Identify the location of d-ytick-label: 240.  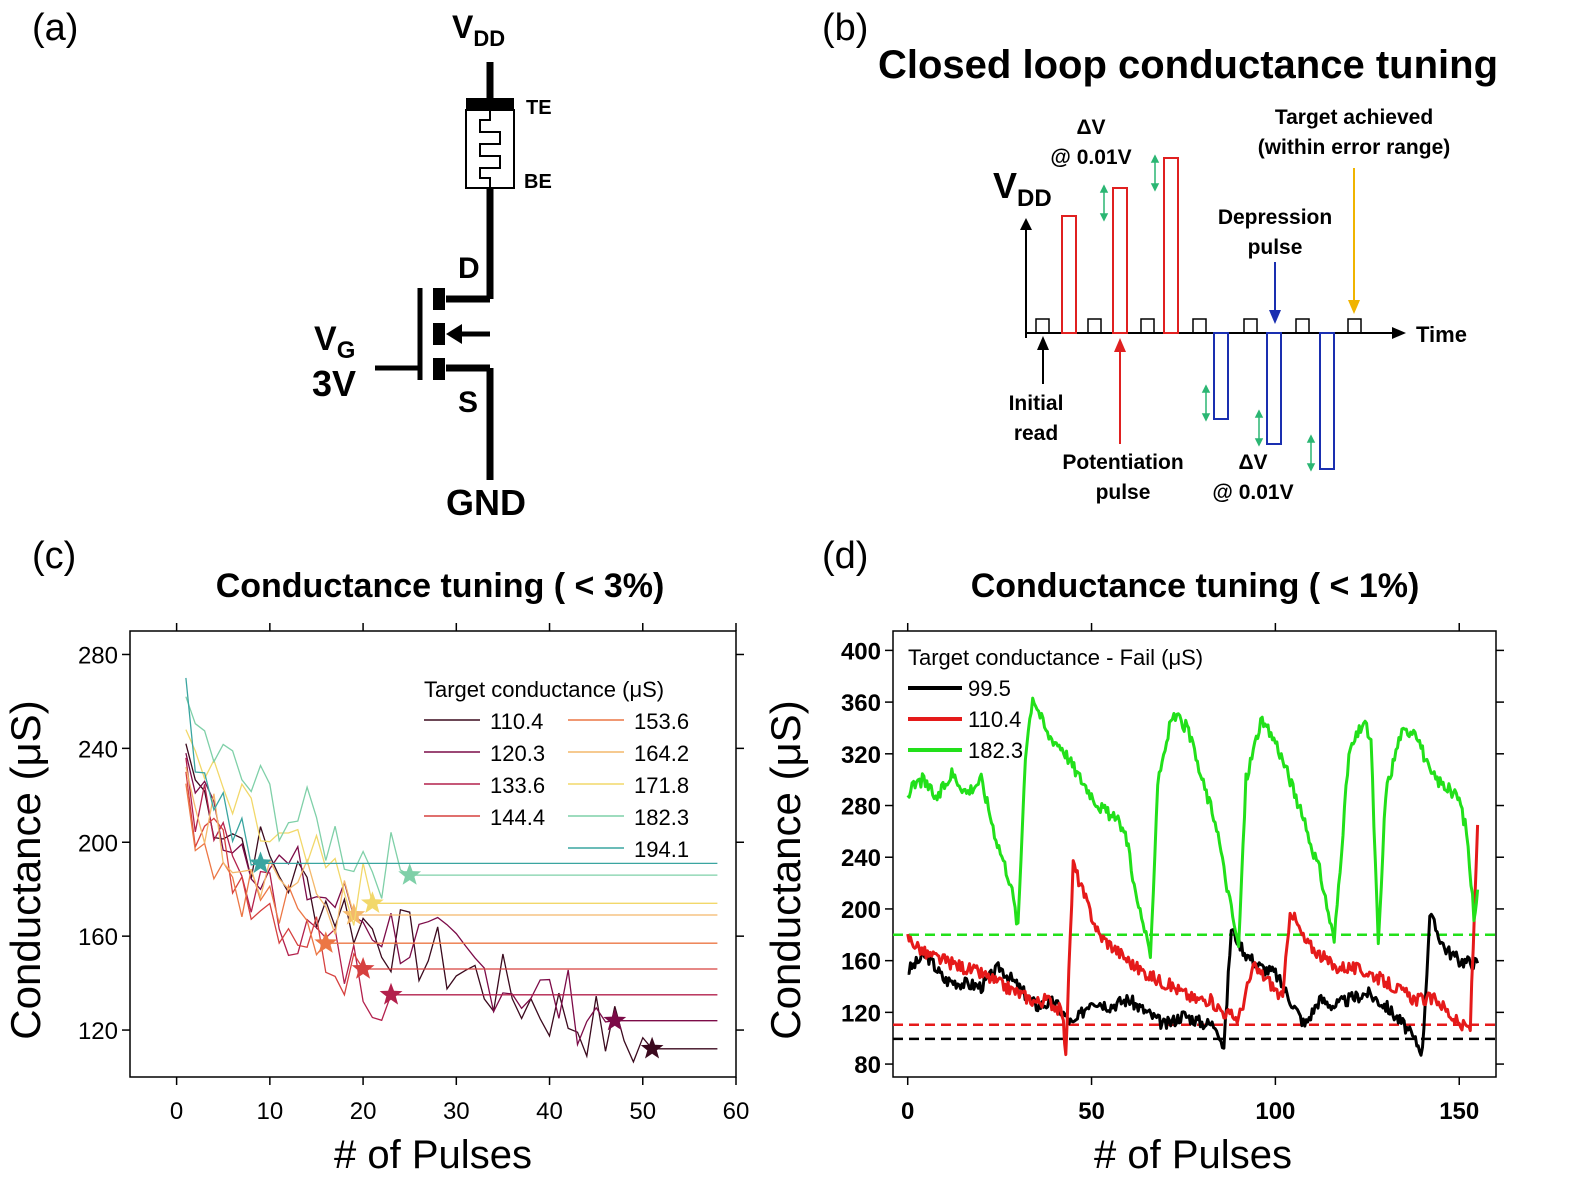
(861, 858).